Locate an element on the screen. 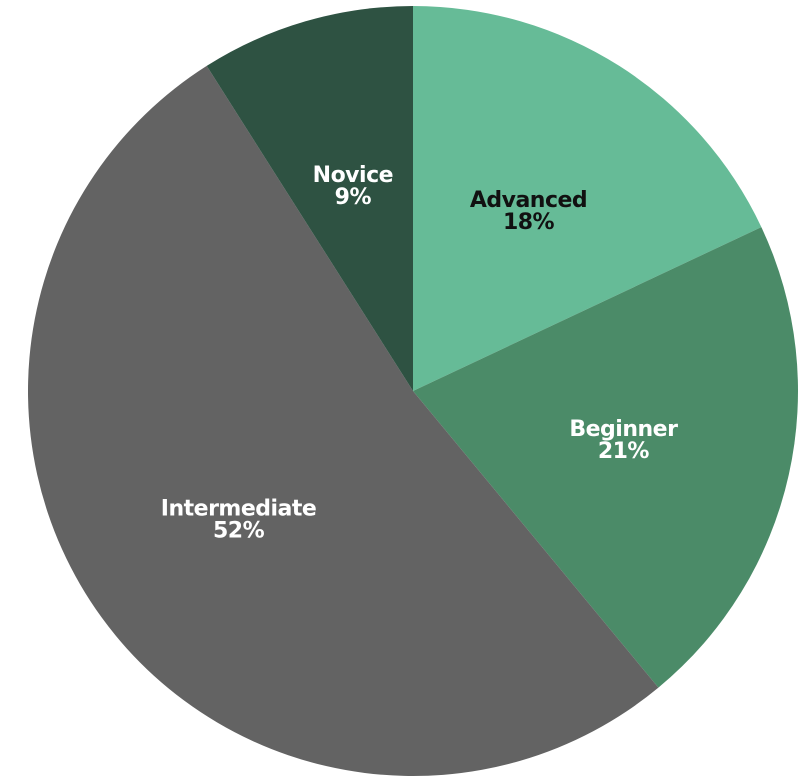 The image size is (800, 777). slice-label-intermediate: Intermediate is located at coordinates (239, 509).